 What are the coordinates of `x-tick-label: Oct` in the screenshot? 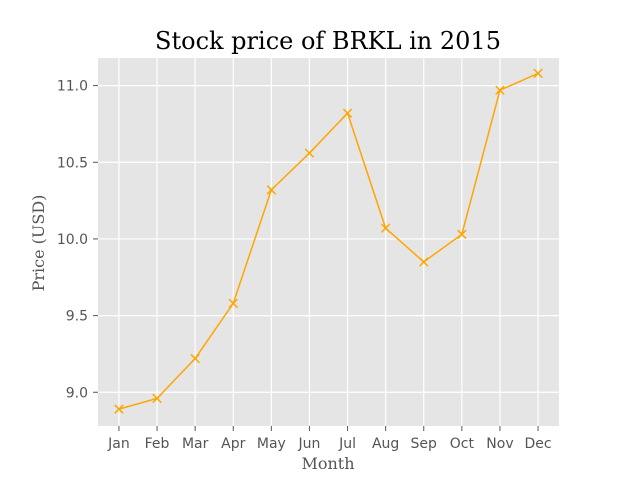 It's located at (462, 444).